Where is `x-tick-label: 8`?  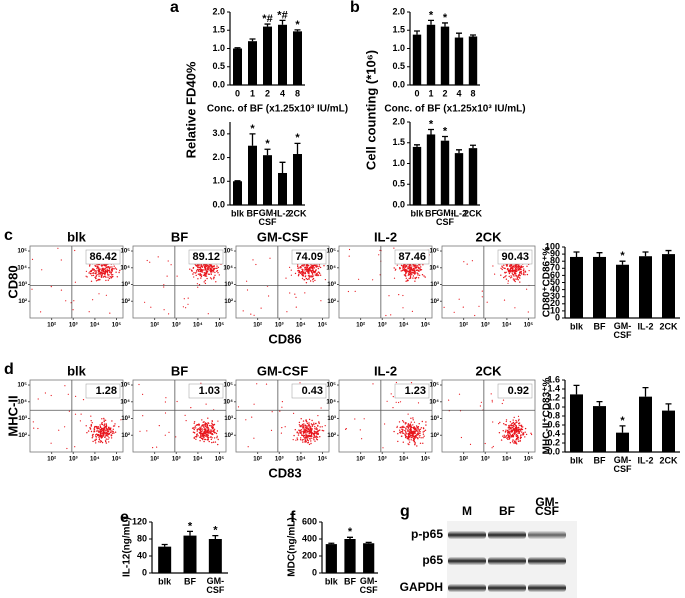
x-tick-label: 8 is located at coordinates (472, 93).